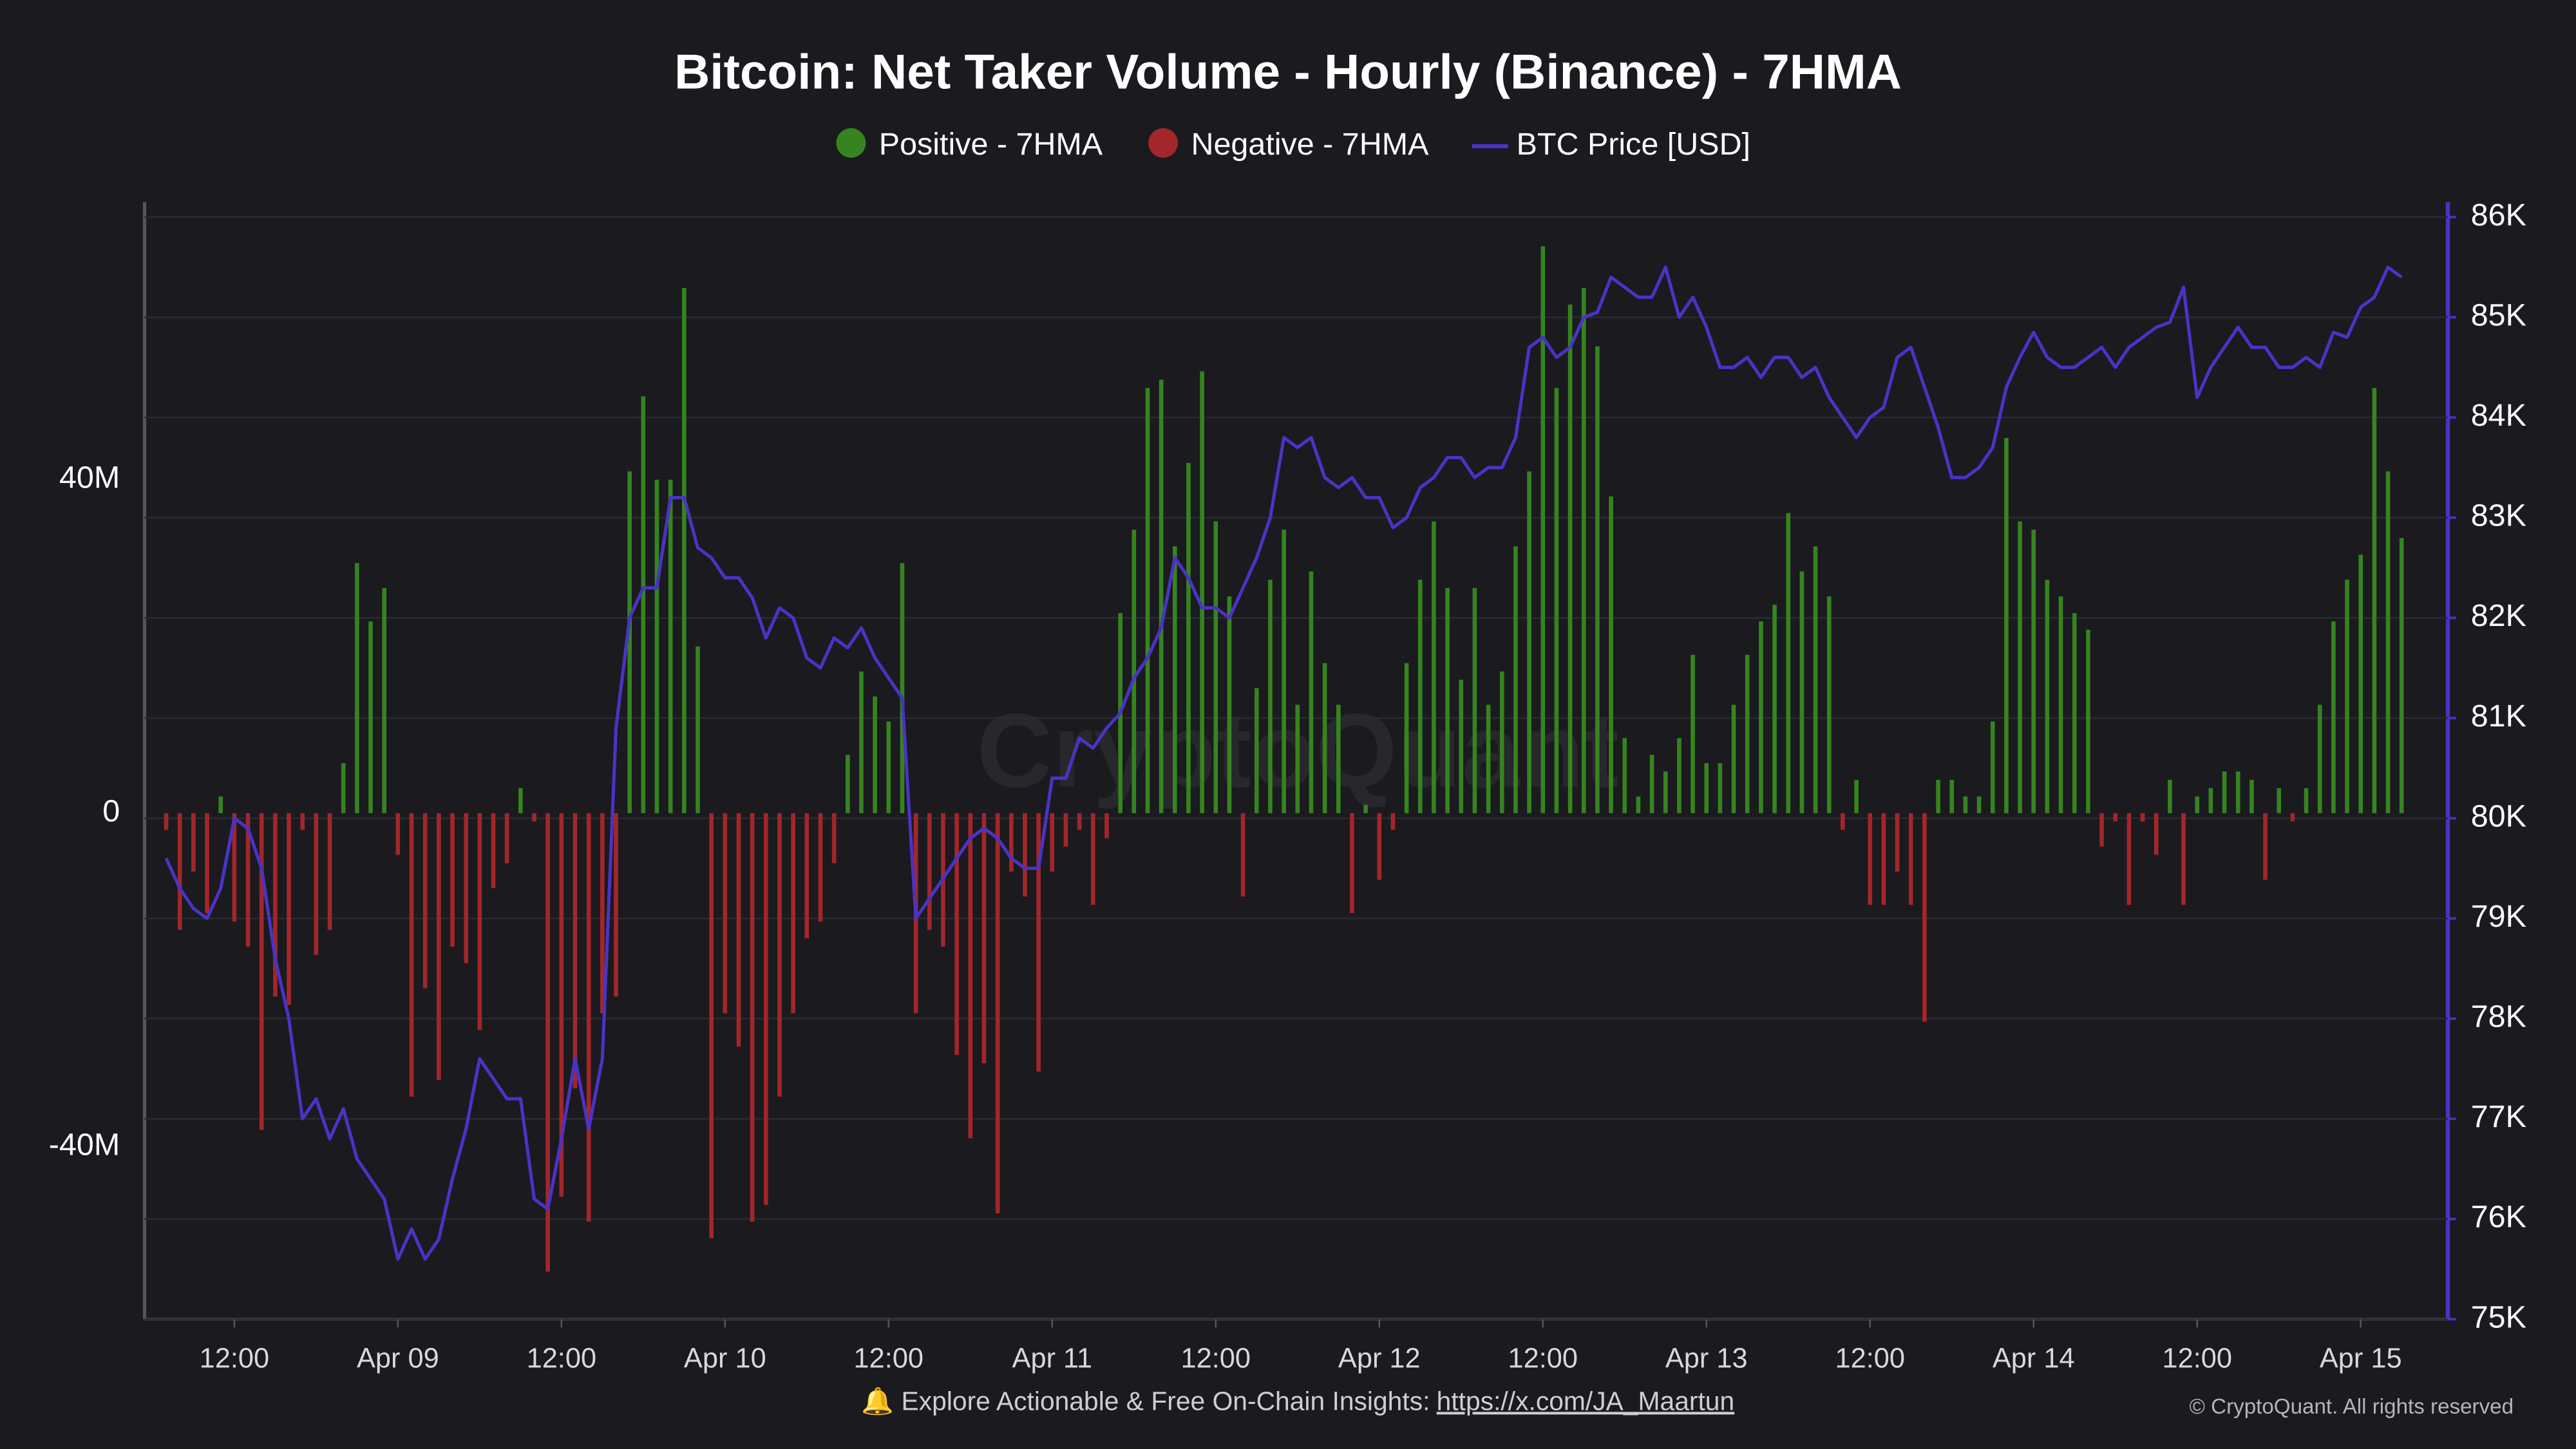 The height and width of the screenshot is (1449, 2576). What do you see at coordinates (1380, 1358) in the screenshot?
I see `x-tick-label: Apr 12` at bounding box center [1380, 1358].